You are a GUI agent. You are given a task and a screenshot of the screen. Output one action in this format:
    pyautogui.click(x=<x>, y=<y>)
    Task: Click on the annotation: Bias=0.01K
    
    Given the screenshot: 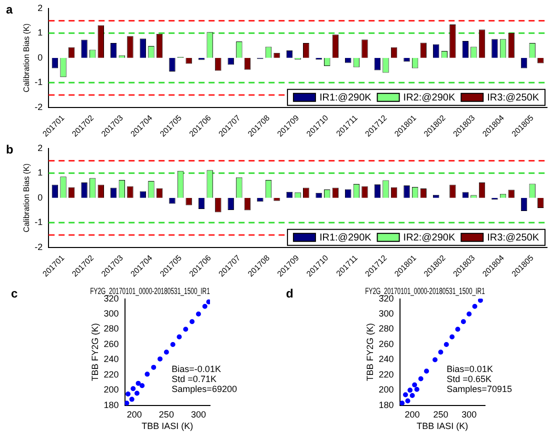 What is the action you would take?
    pyautogui.click(x=469, y=369)
    